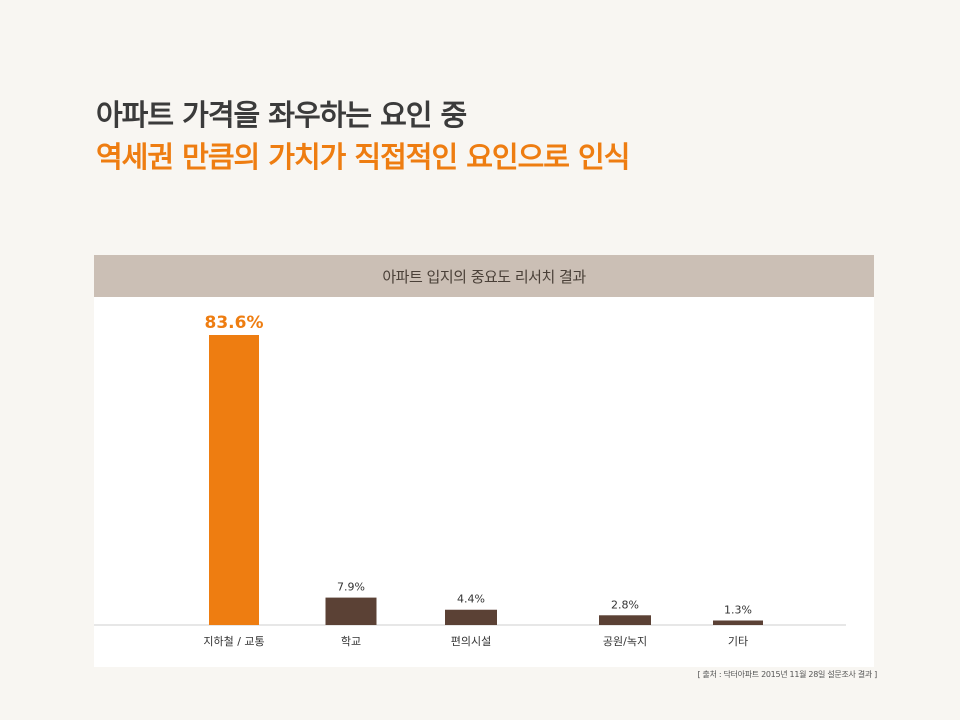 Image resolution: width=960 pixels, height=720 pixels. I want to click on data-label-3: 2.8%, so click(625, 604).